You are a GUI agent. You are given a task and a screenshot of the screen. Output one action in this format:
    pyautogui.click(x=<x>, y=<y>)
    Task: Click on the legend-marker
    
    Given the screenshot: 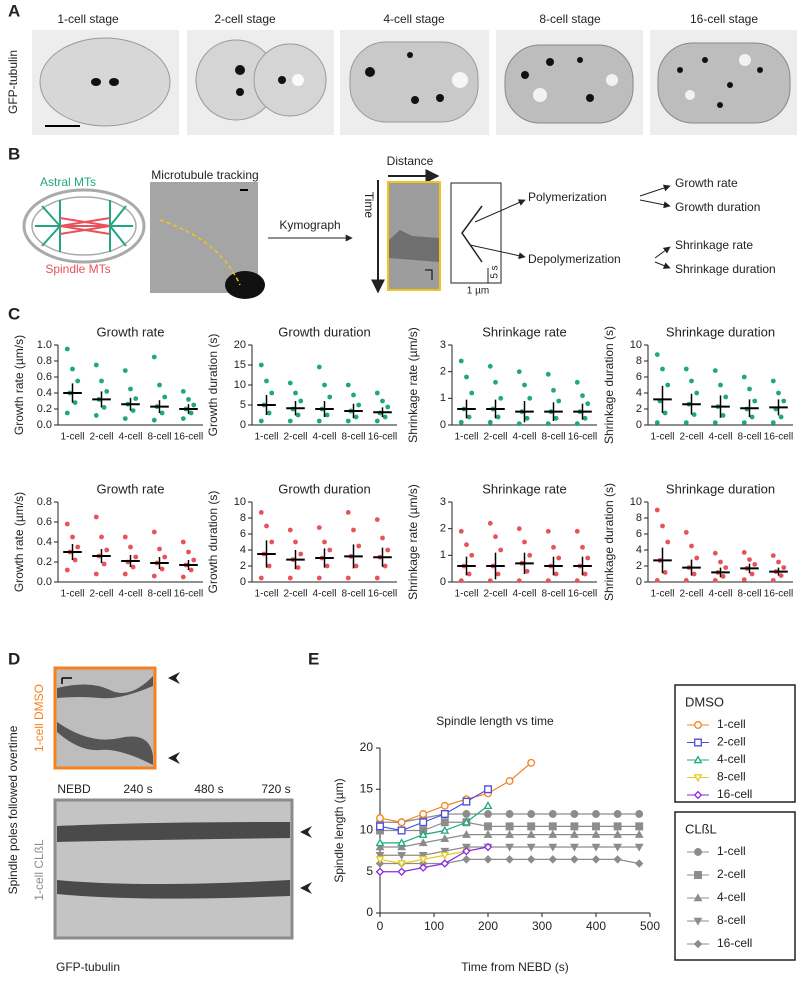 What is the action you would take?
    pyautogui.click(x=698, y=778)
    